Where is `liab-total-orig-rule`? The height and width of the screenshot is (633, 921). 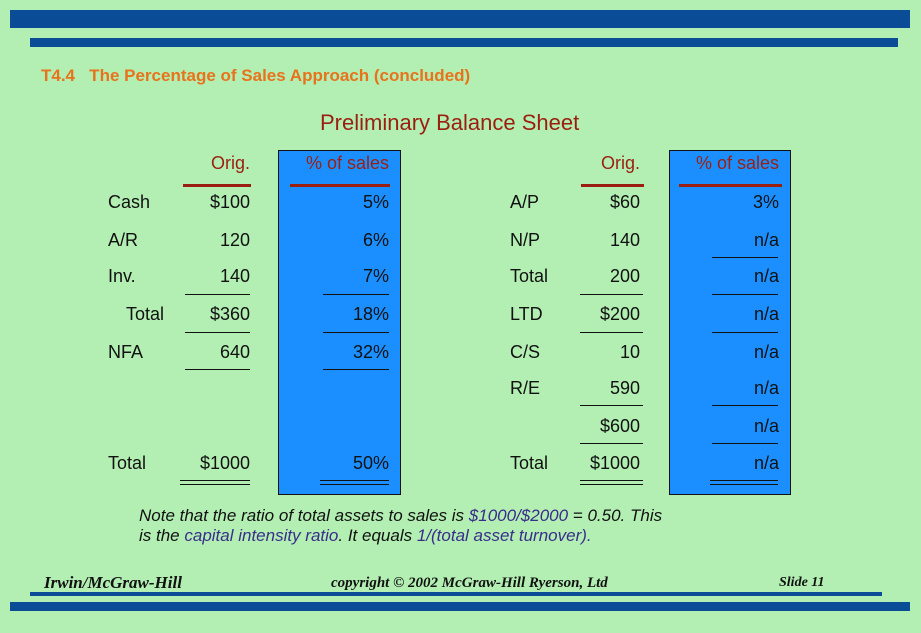
liab-total-orig-rule is located at coordinates (611, 294).